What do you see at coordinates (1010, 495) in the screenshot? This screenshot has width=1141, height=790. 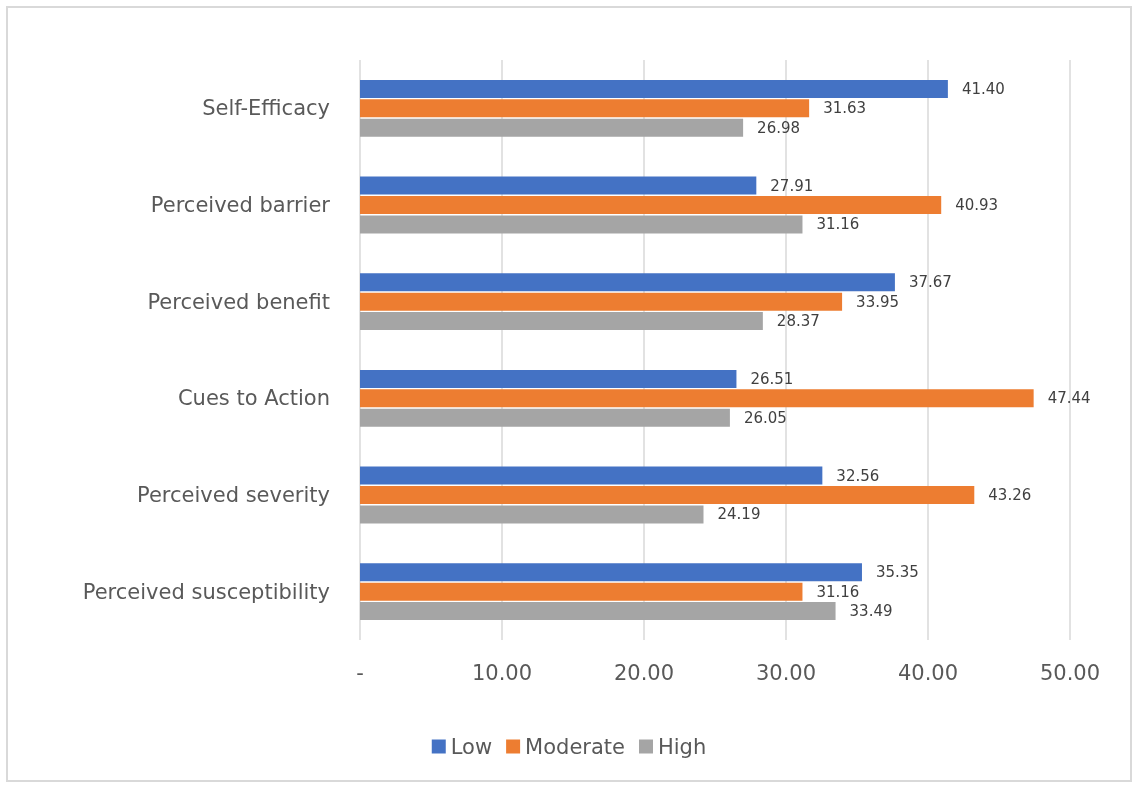 I see `data-label: 43.26` at bounding box center [1010, 495].